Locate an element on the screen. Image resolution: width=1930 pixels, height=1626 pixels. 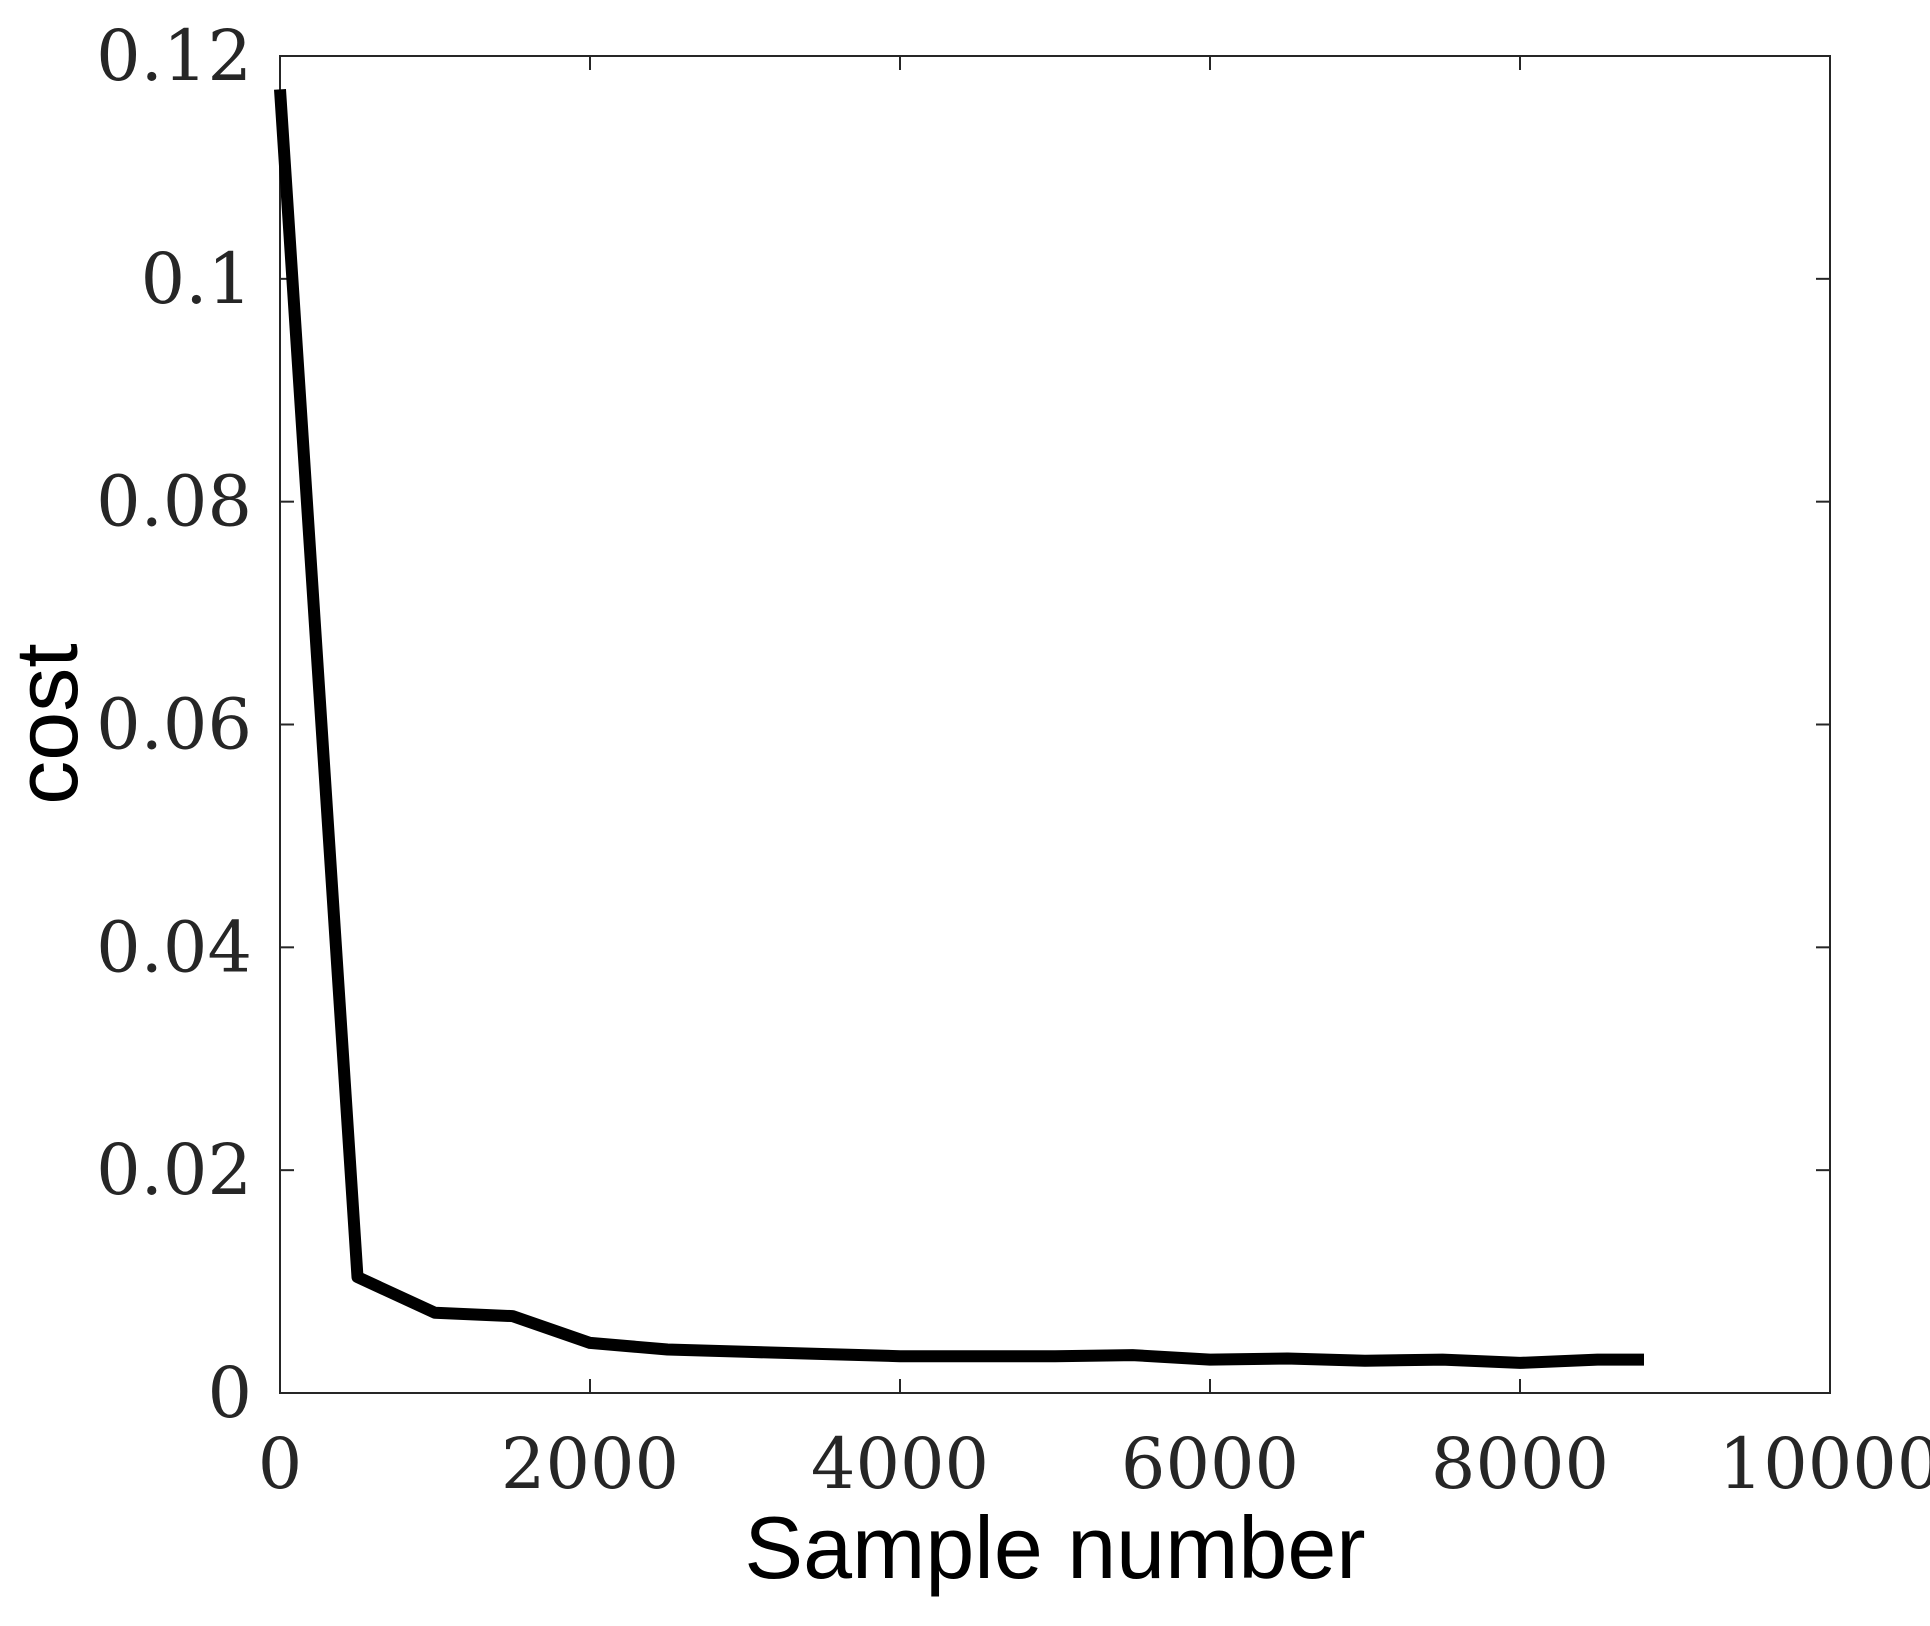
x-tick-label: 0 is located at coordinates (280, 1464).